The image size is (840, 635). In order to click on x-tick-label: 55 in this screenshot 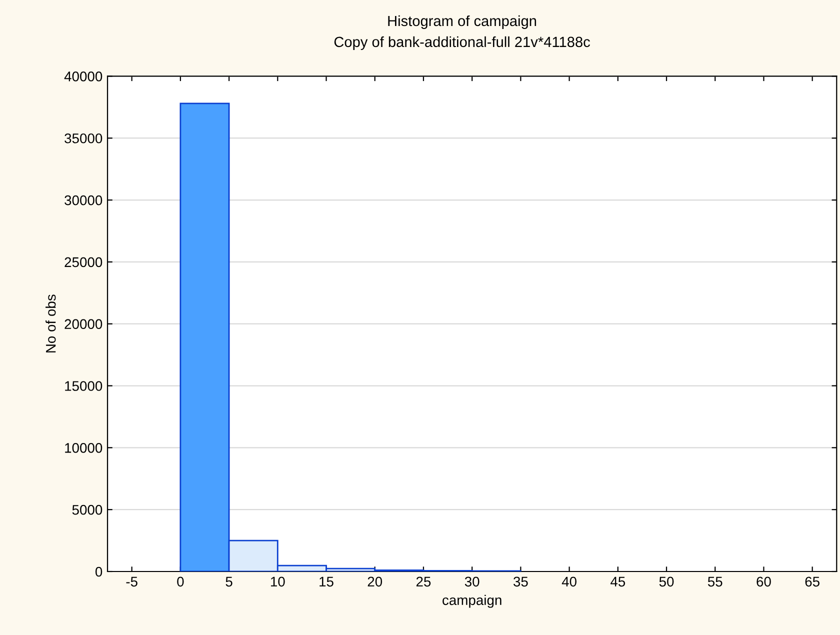, I will do `click(715, 581)`.